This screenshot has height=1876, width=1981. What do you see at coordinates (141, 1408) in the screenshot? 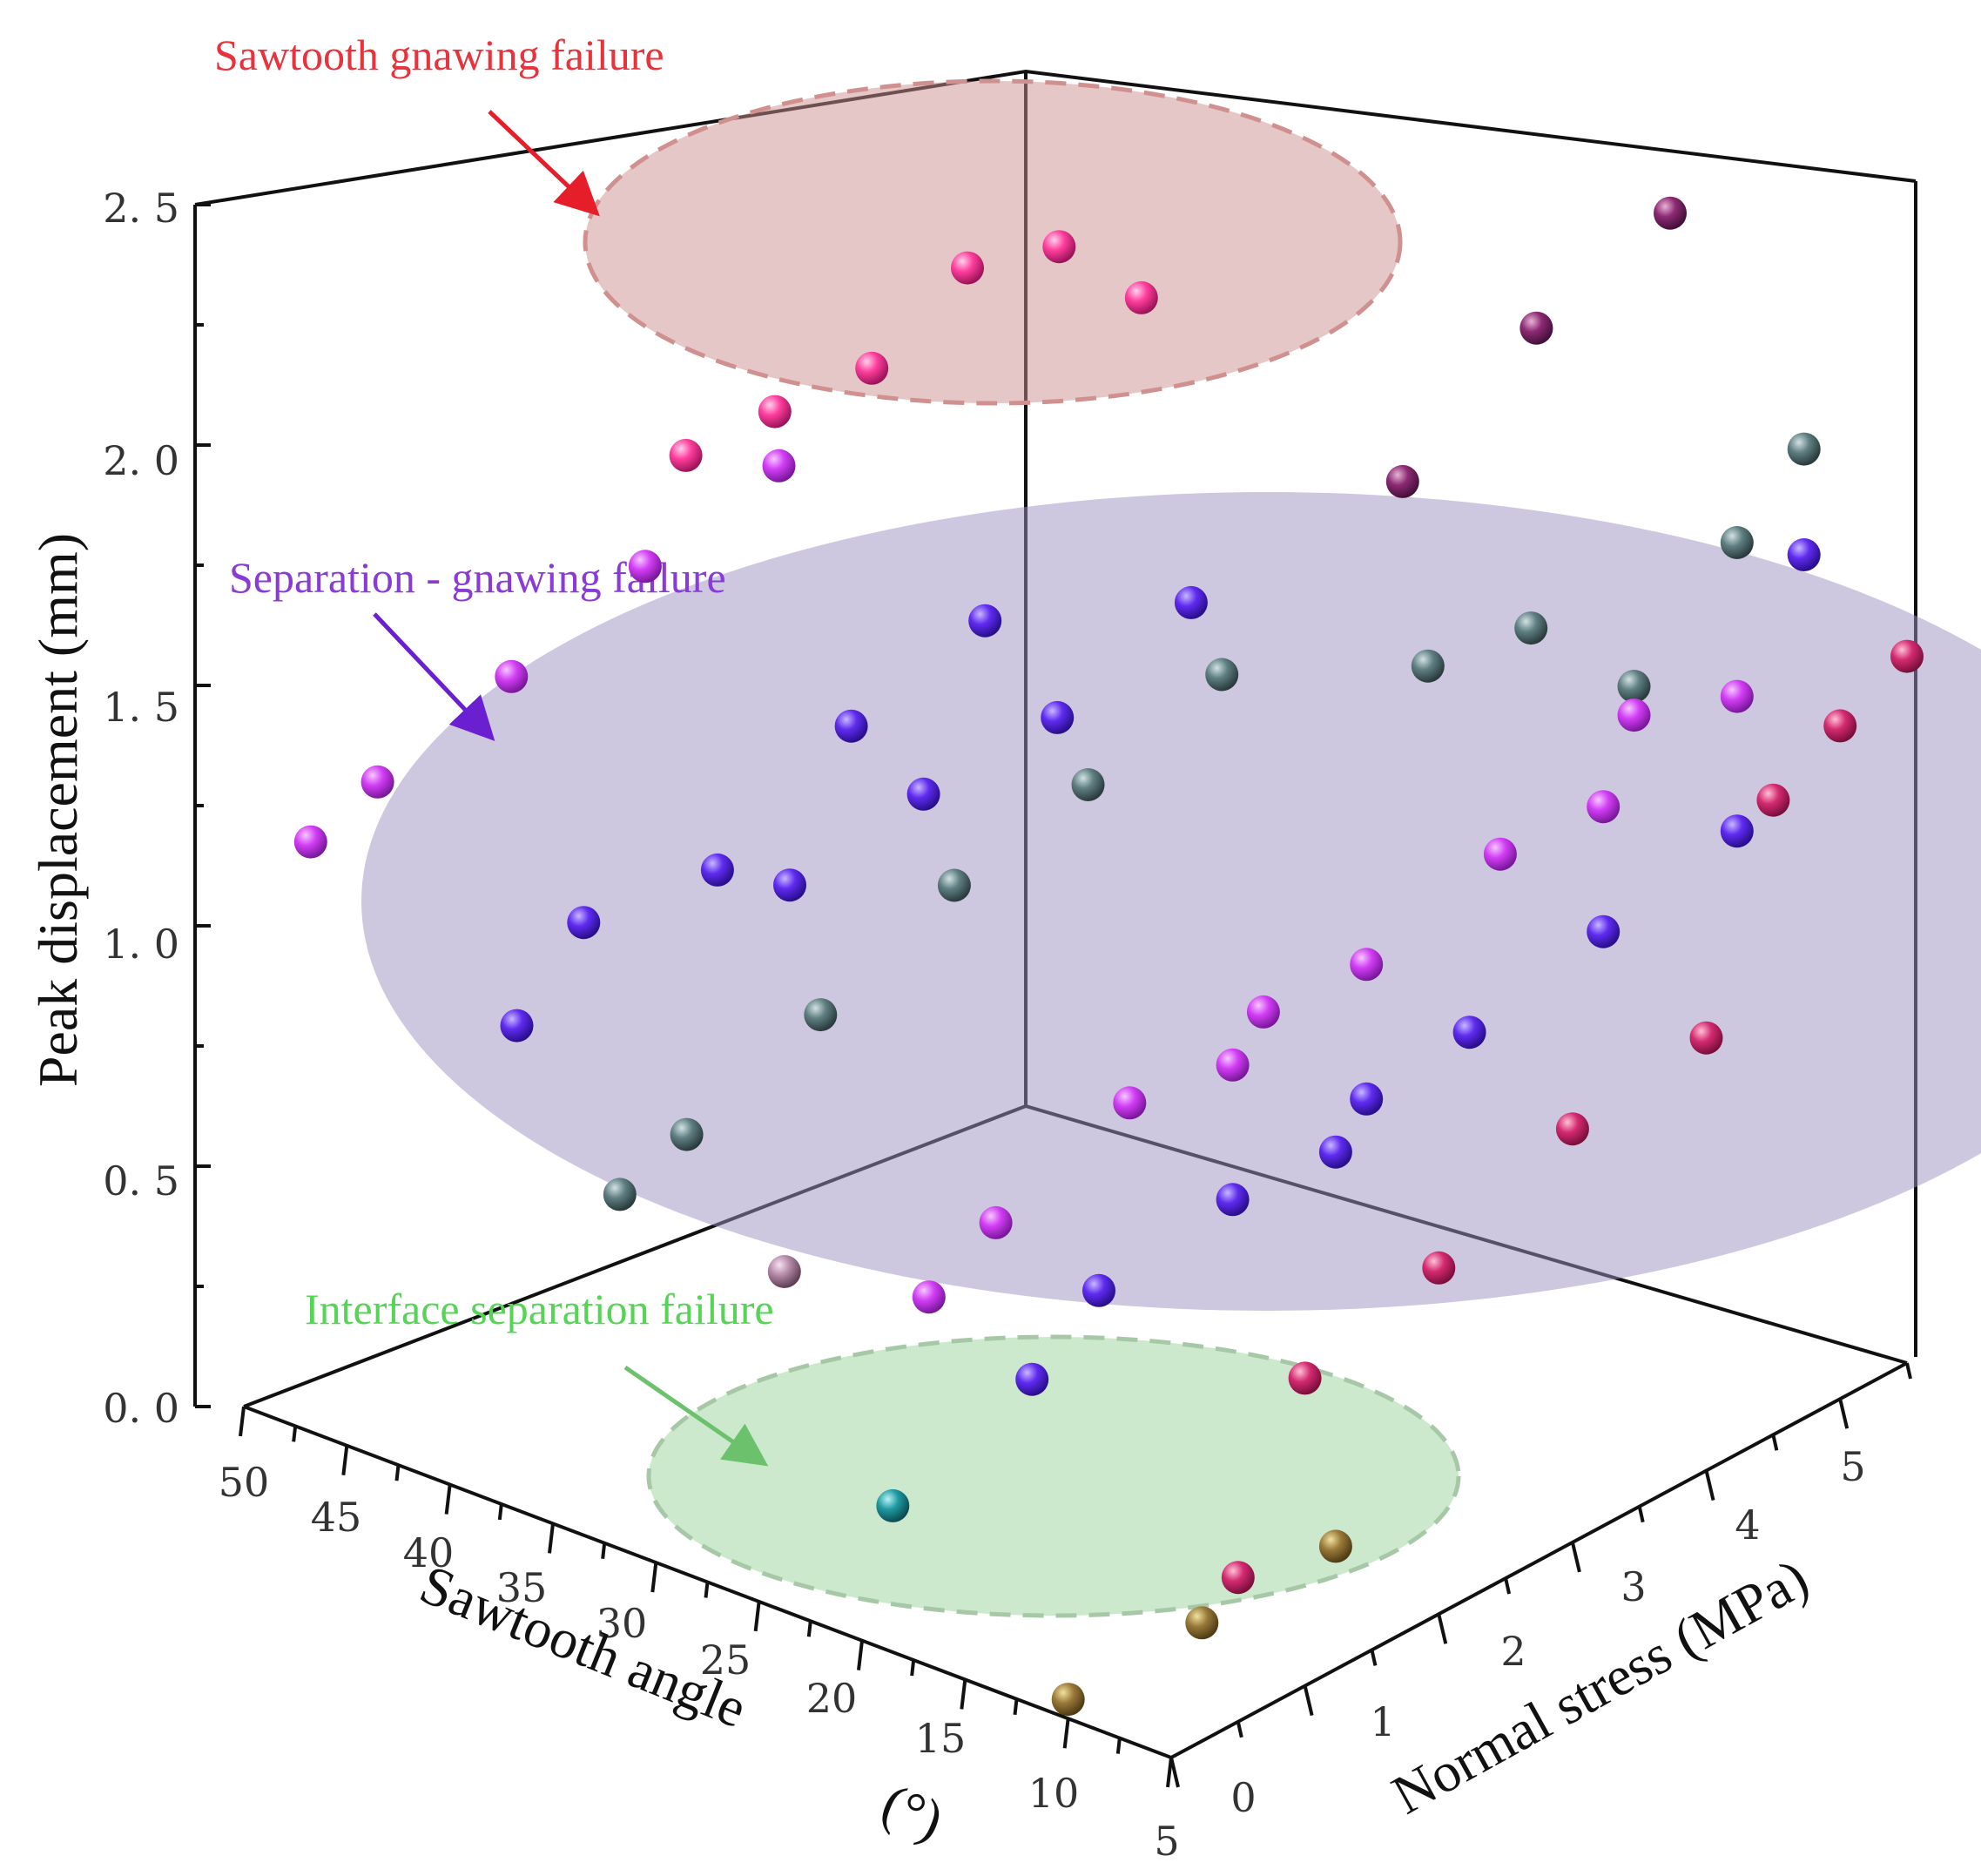
I see `z-tick-label: 0. 0` at bounding box center [141, 1408].